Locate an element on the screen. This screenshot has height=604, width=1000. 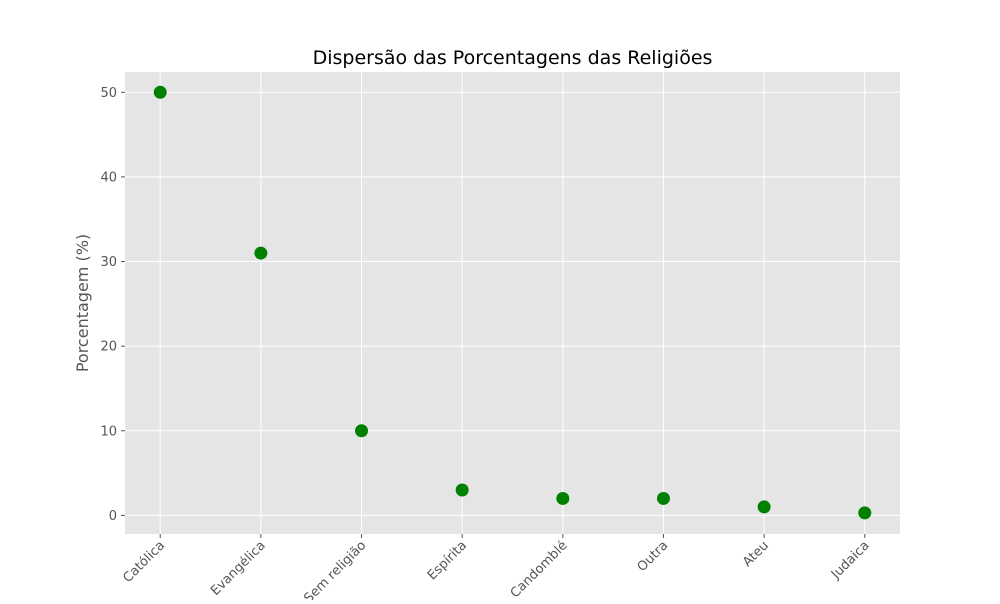
chart-title: Dispersão das Porcentagens das Religiões is located at coordinates (513, 58).